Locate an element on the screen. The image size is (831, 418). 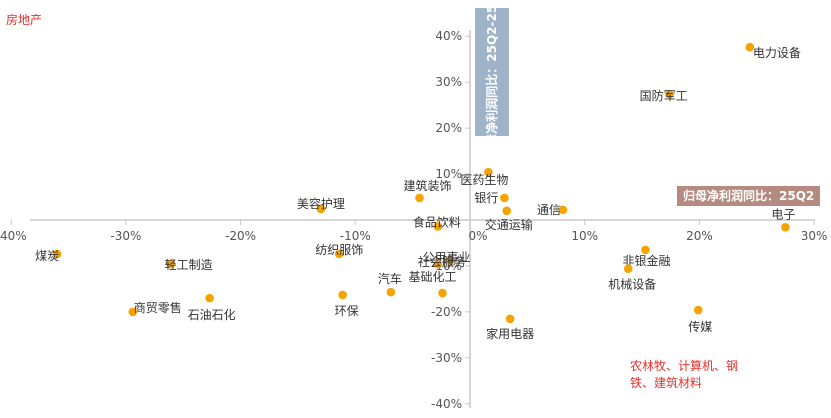
point-label: 公用事业 is located at coordinates (447, 257).